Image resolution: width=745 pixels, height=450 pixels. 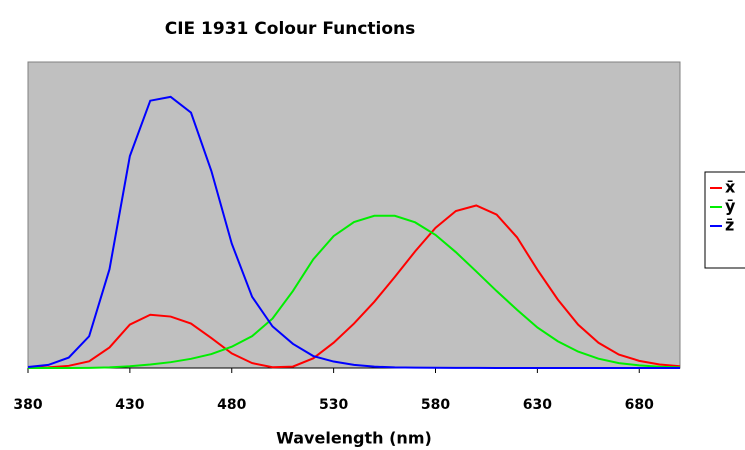 What do you see at coordinates (129, 405) in the screenshot?
I see `x-tick-label: 430` at bounding box center [129, 405].